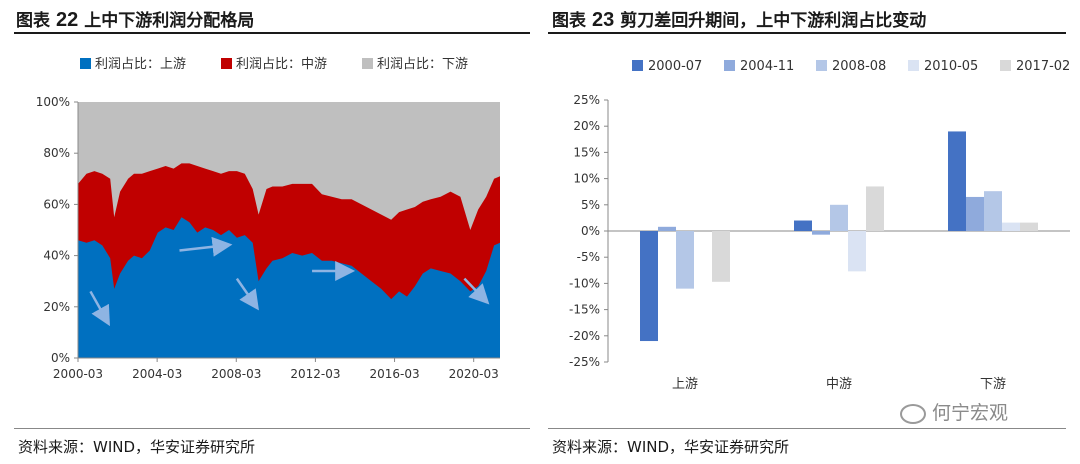 This screenshot has height=464, width=1080. What do you see at coordinates (53, 102) in the screenshot?
I see `y-tick-label: 100%` at bounding box center [53, 102].